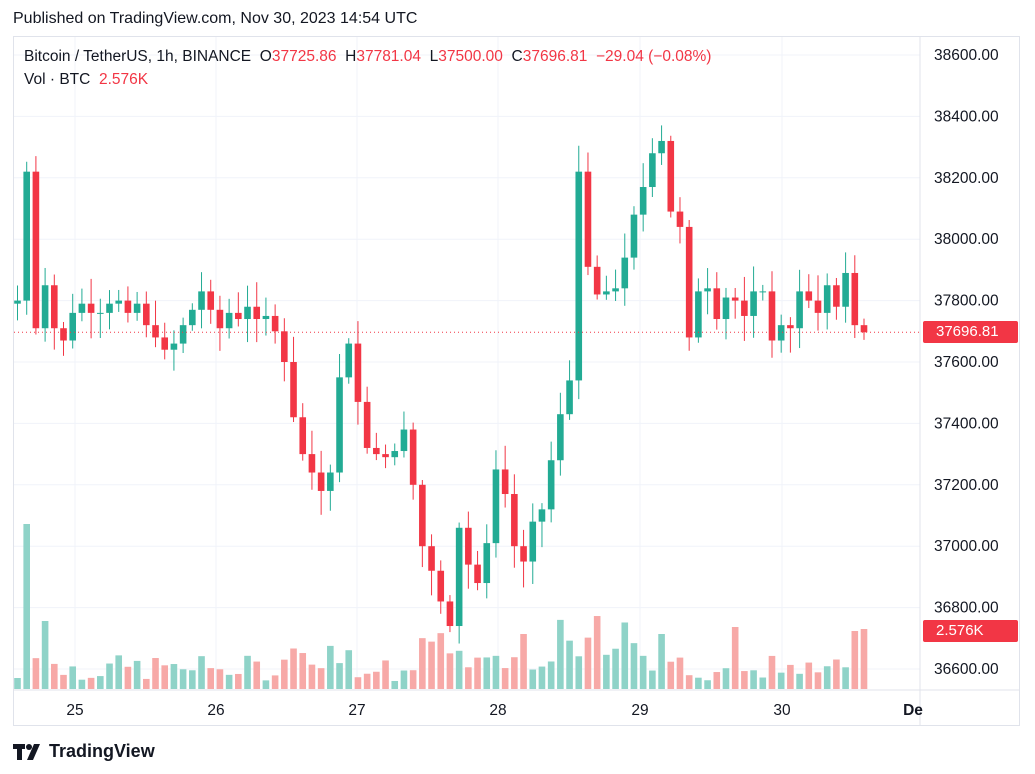 This screenshot has width=1035, height=774. Describe the element at coordinates (215, 710) in the screenshot. I see `x-tick-label: 26` at that location.